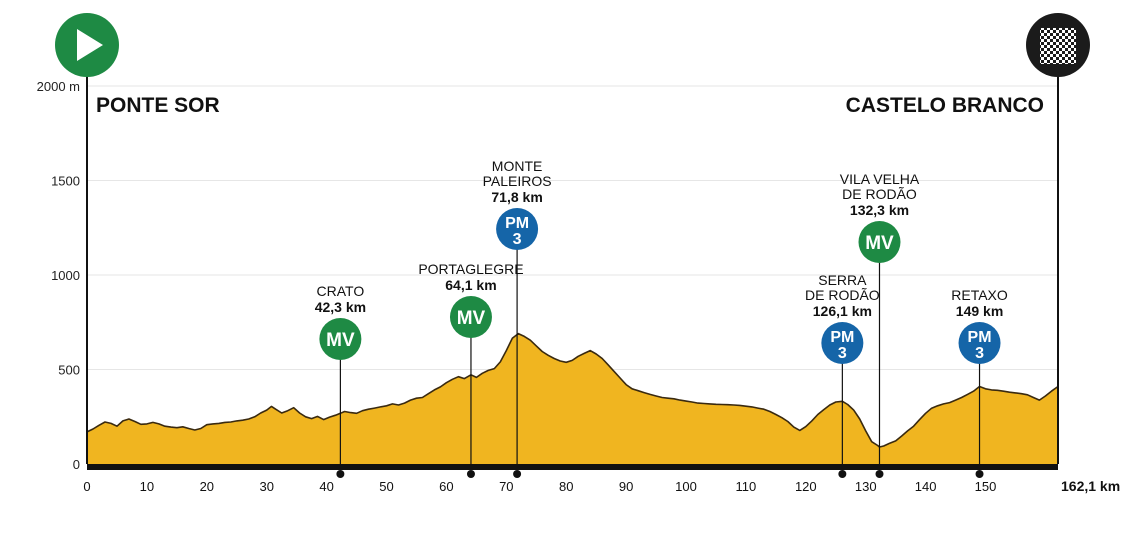 This screenshot has width=1144, height=550. Describe the element at coordinates (979, 311) in the screenshot. I see `checkpoint-km: 149 km` at that location.